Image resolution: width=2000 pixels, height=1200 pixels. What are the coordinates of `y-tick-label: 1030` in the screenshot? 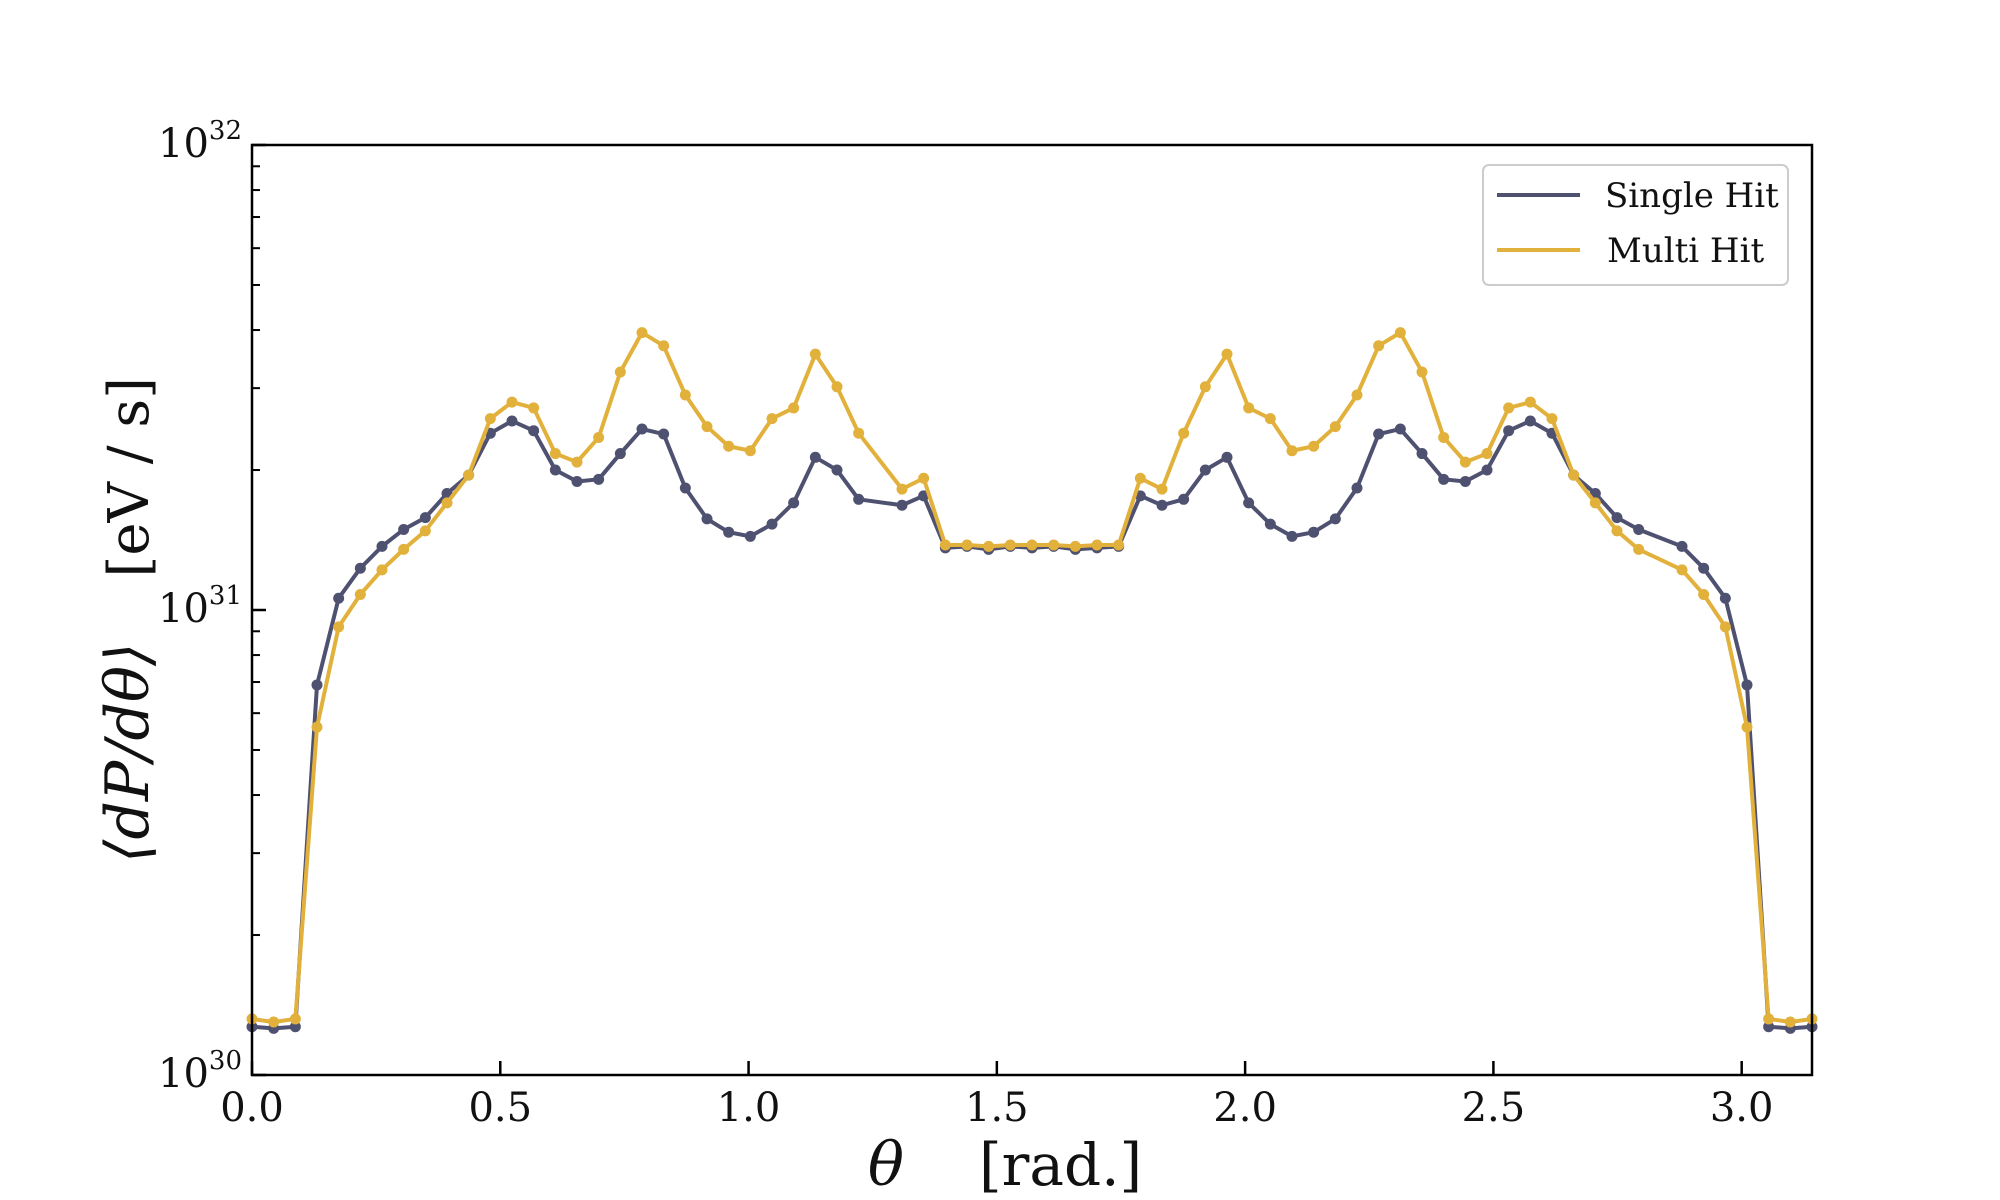 It's located at (200, 1071).